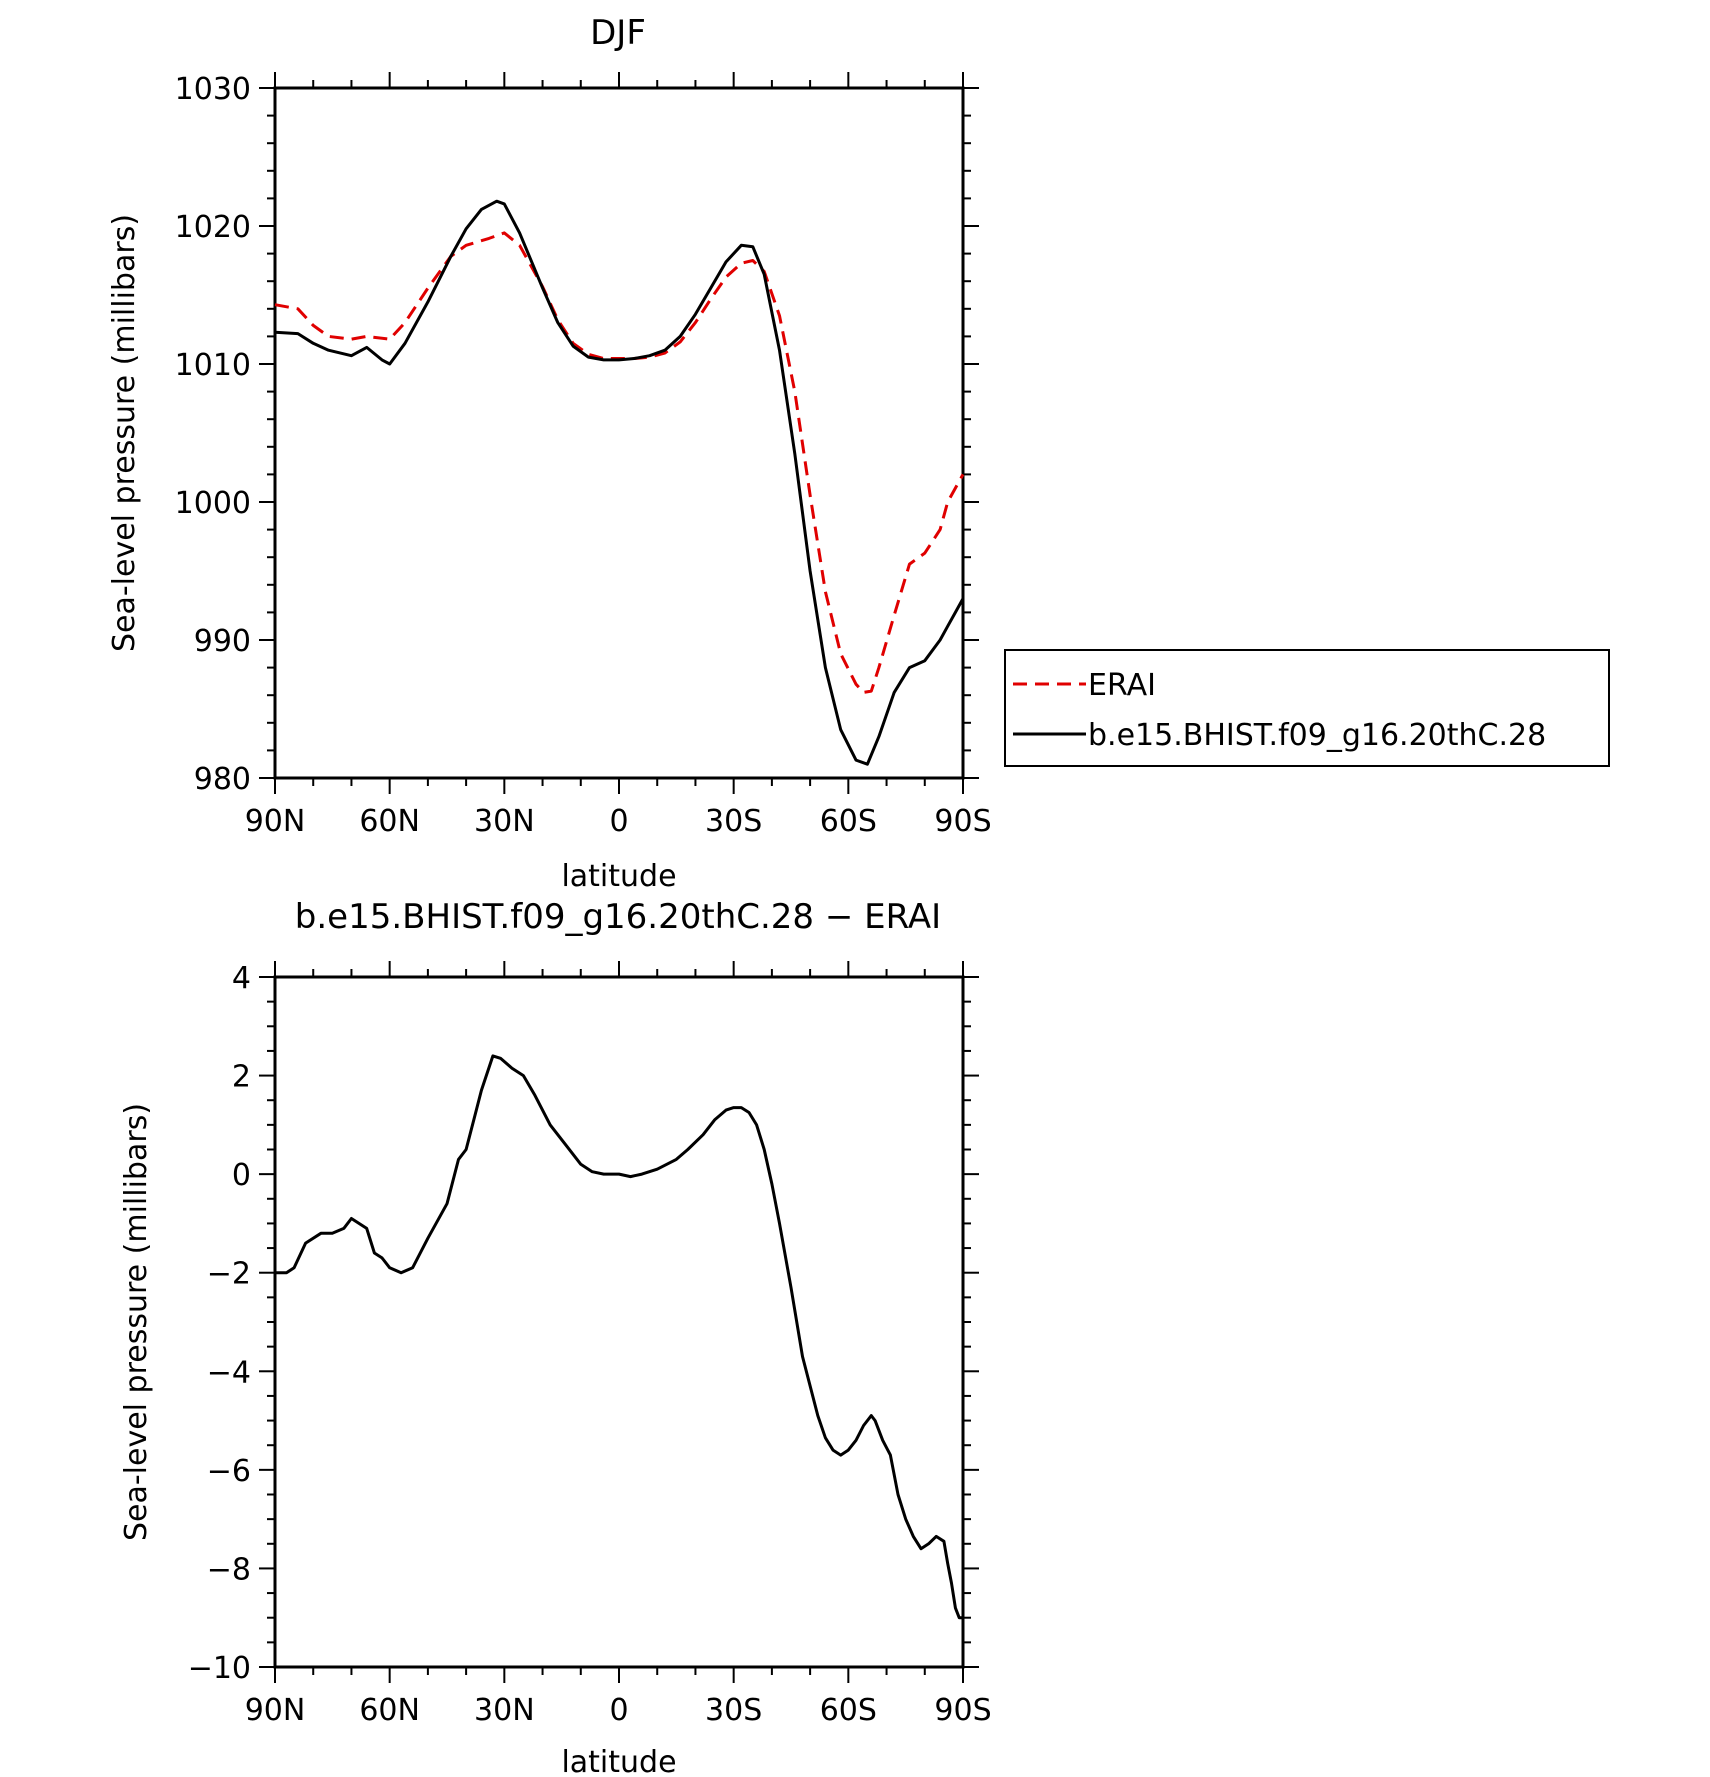 The image size is (1710, 1777). Describe the element at coordinates (618, 876) in the screenshot. I see `top-x-axis-label: latitude` at that location.